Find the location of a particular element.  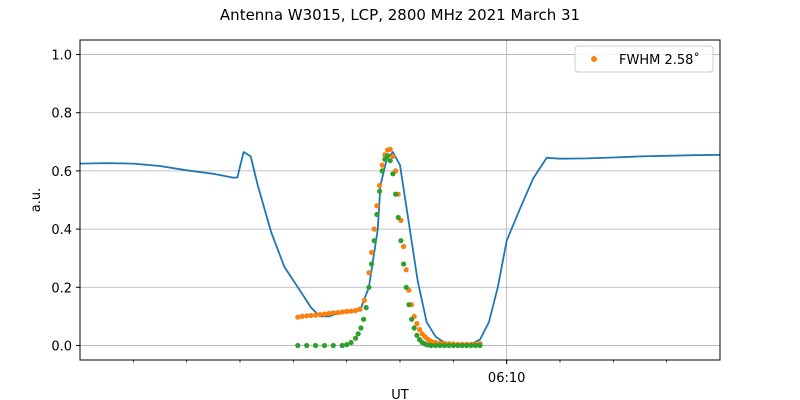

y-tick-label: 0.0 is located at coordinates (61, 346).